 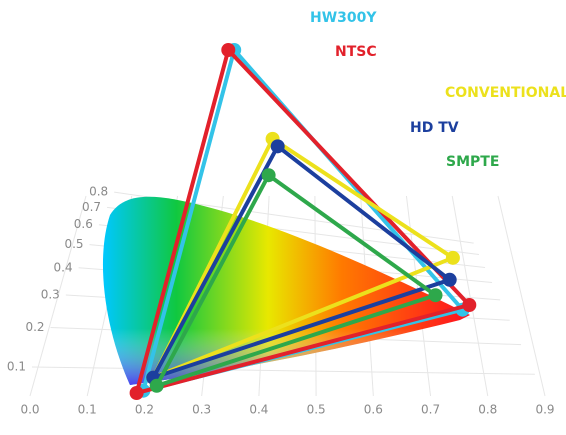 What do you see at coordinates (16, 367) in the screenshot?
I see `y-tick-label: 0.1` at bounding box center [16, 367].